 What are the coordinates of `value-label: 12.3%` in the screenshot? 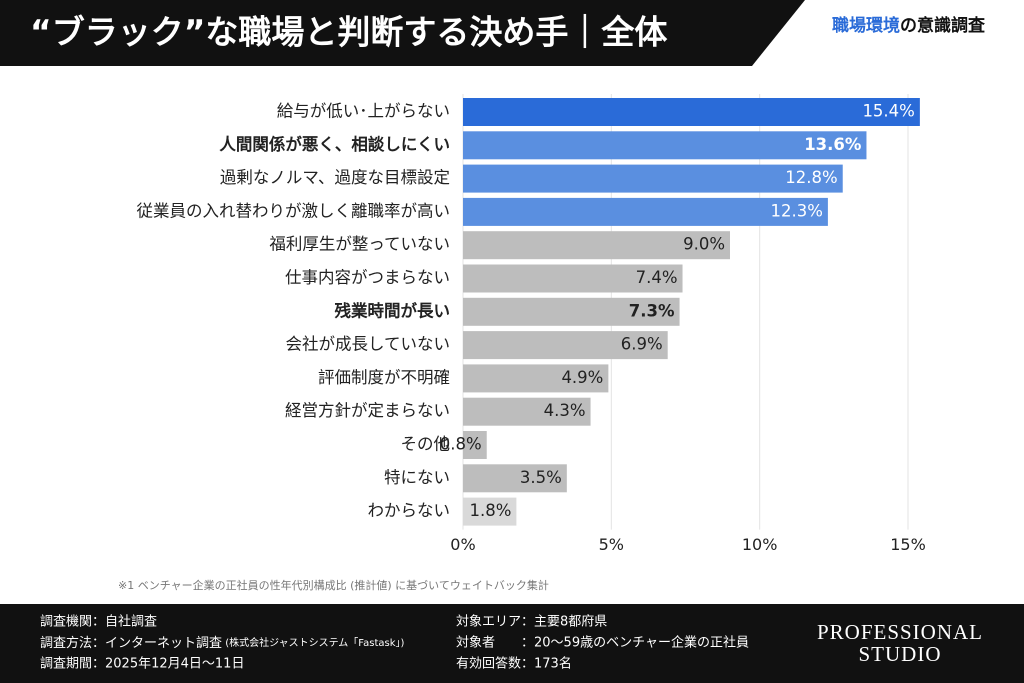 It's located at (796, 210).